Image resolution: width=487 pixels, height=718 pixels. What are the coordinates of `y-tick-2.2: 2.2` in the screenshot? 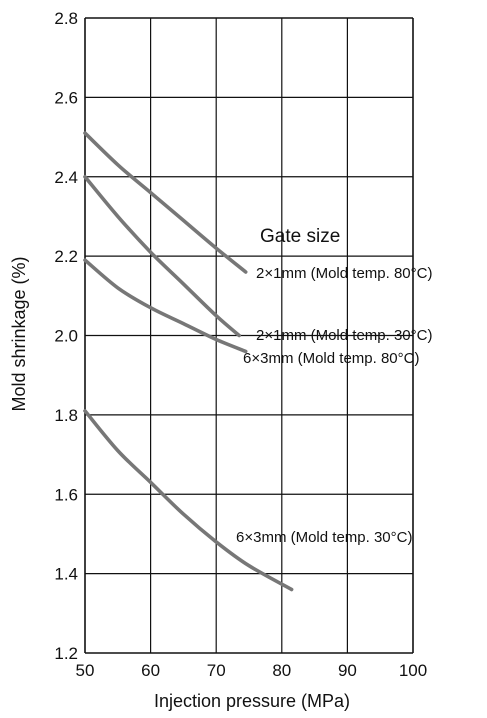 It's located at (66, 256).